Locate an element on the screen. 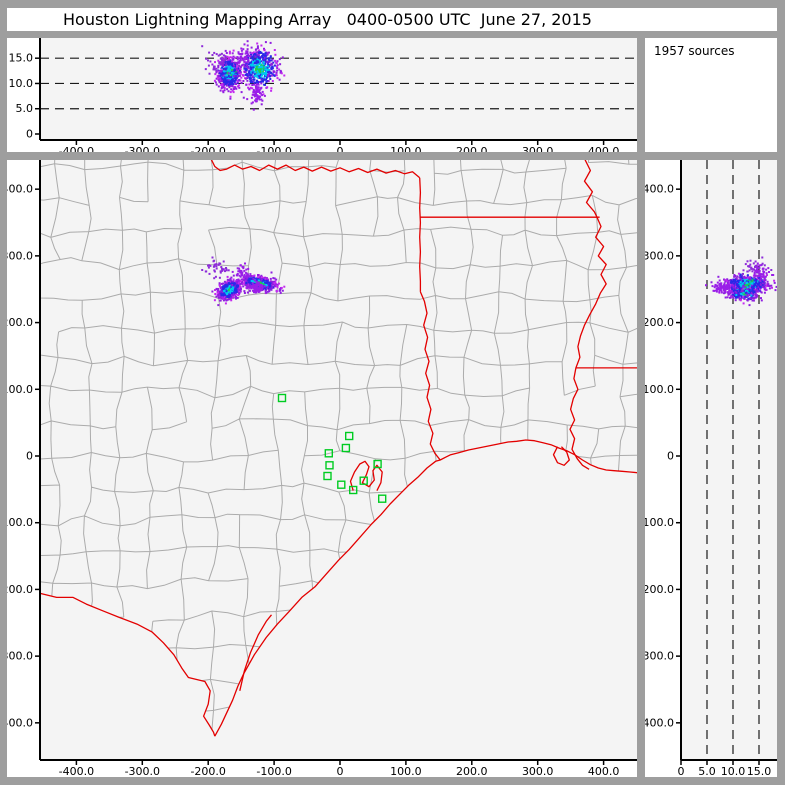 The width and height of the screenshot is (785, 785). sources-count-label: 1957 sources is located at coordinates (694, 51).